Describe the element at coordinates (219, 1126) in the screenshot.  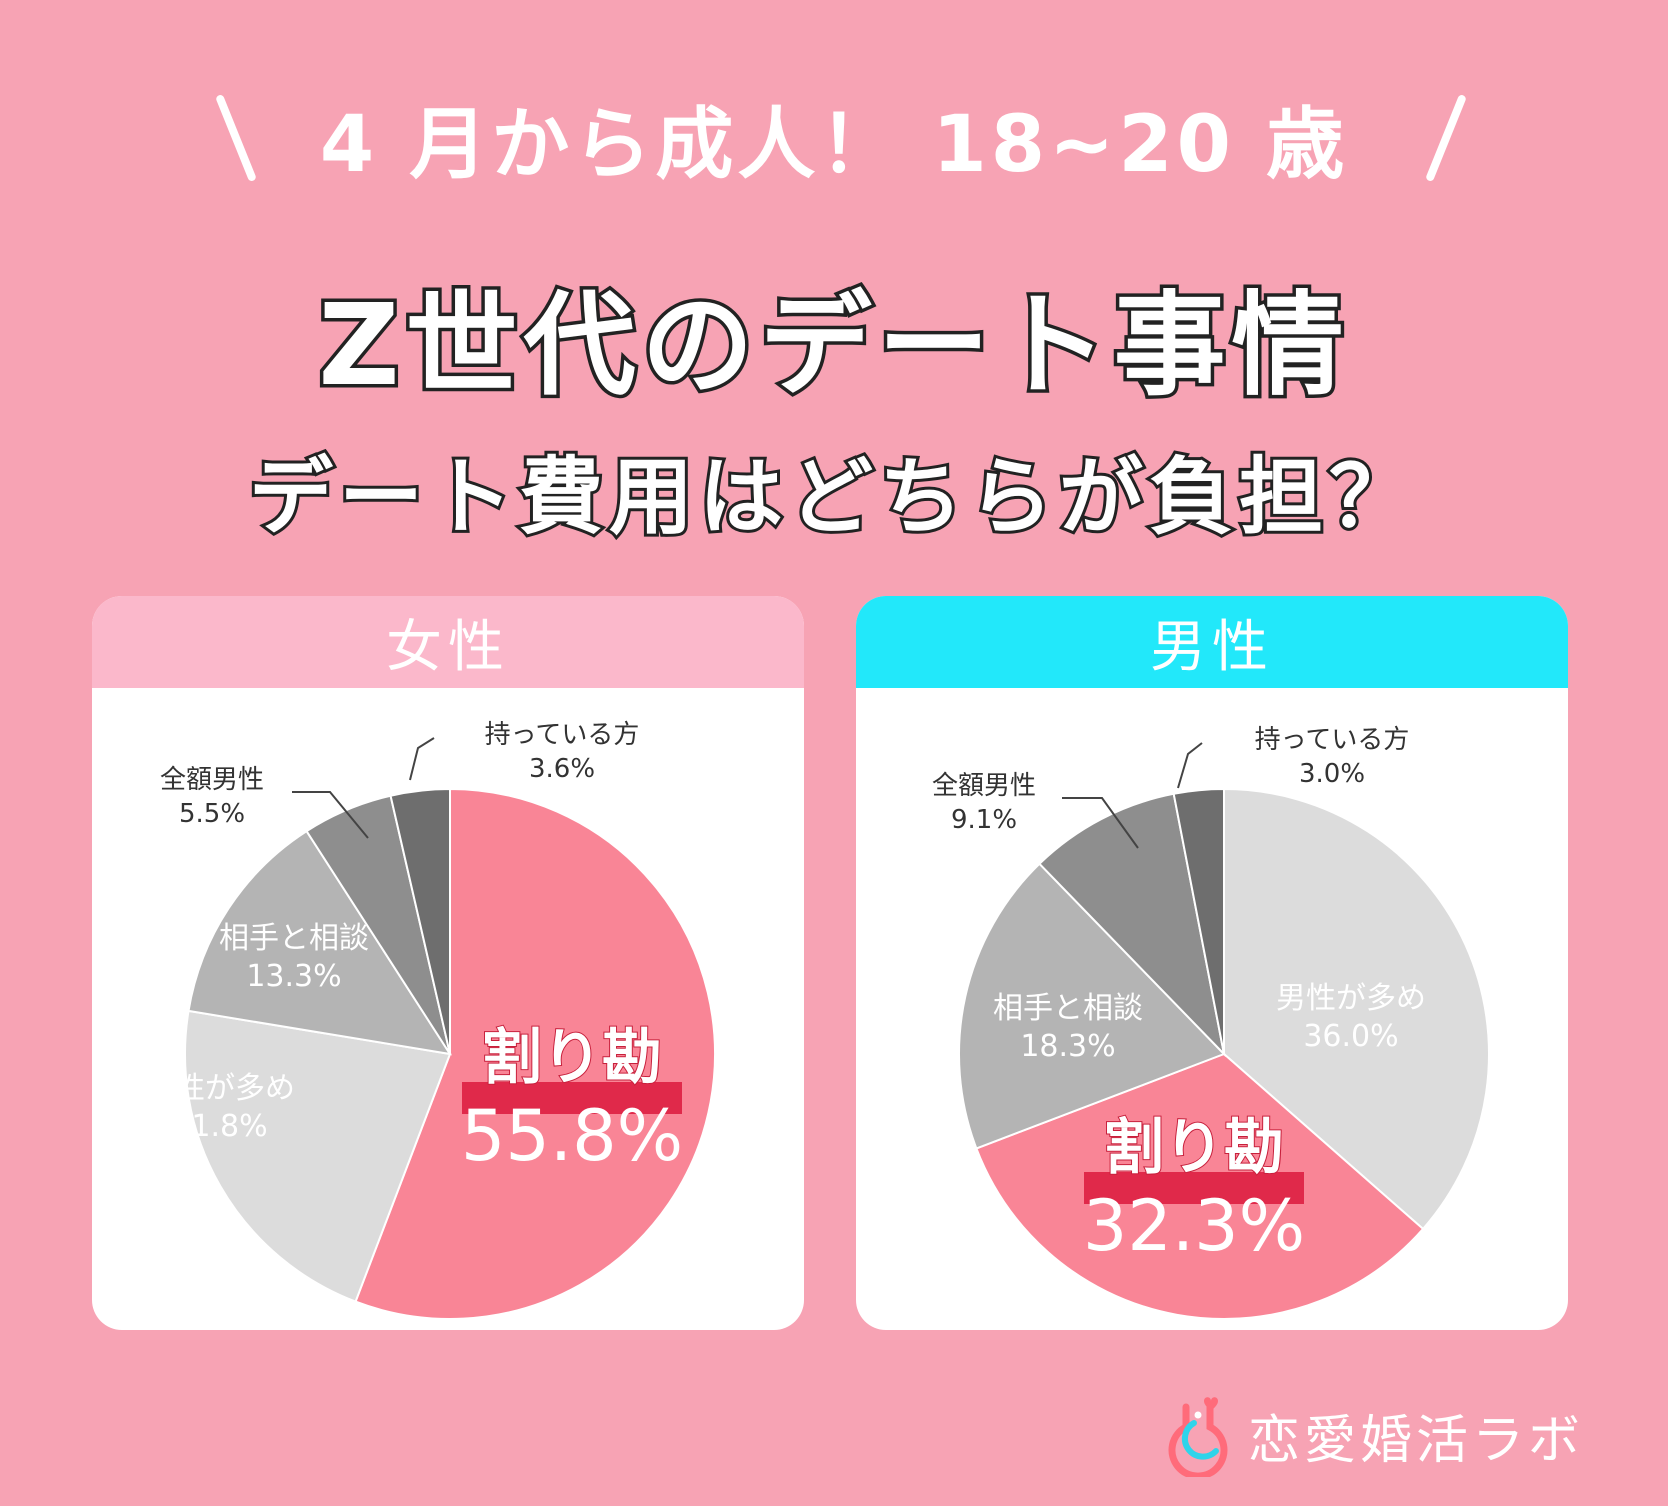
I see `slice-value-1: 21.8%` at that location.